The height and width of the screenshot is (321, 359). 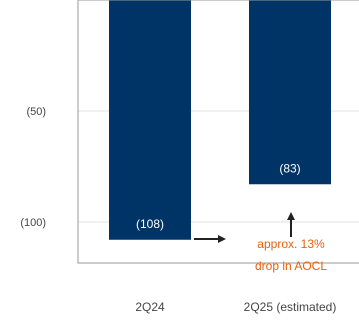 I want to click on bar-data-label: (108), so click(x=150, y=224).